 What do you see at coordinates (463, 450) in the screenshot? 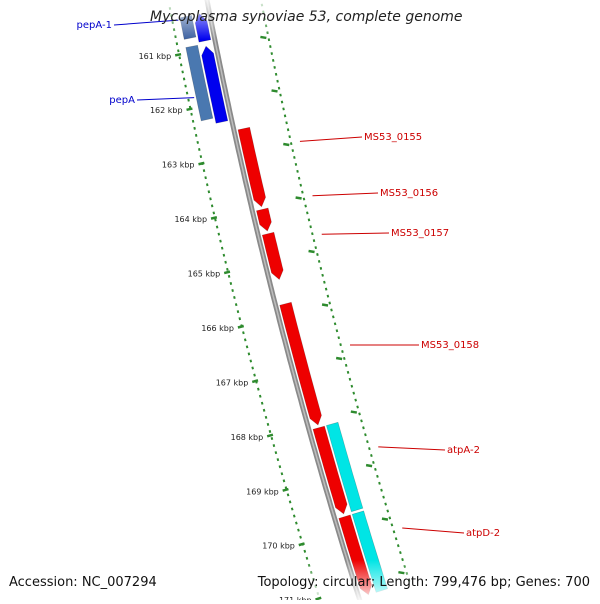
I see `gene-label: atpA-2` at bounding box center [463, 450].